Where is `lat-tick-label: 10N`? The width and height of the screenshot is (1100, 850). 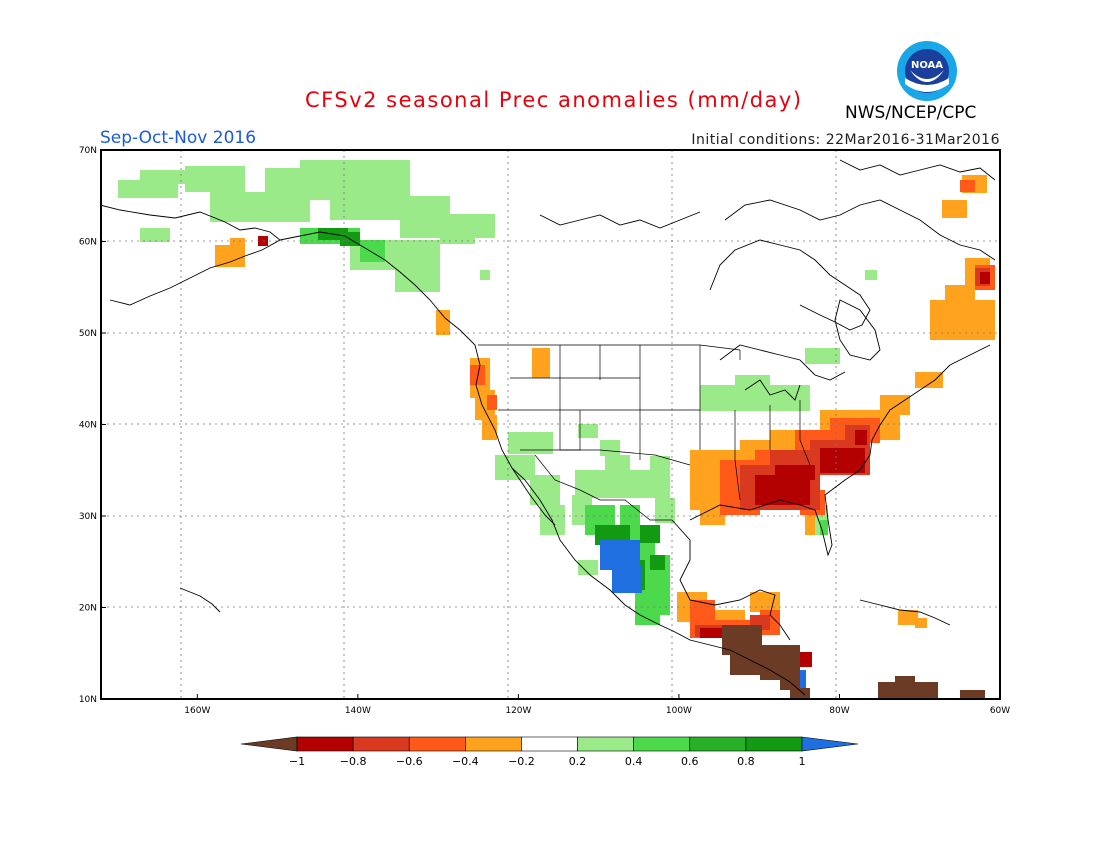
lat-tick-label: 10N is located at coordinates (88, 700).